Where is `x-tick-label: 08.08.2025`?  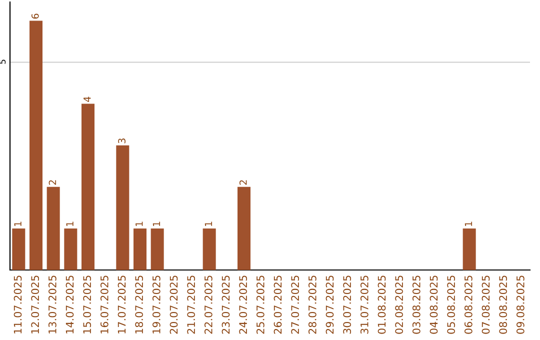
x-tick-label: 08.08.2025 is located at coordinates (503, 305).